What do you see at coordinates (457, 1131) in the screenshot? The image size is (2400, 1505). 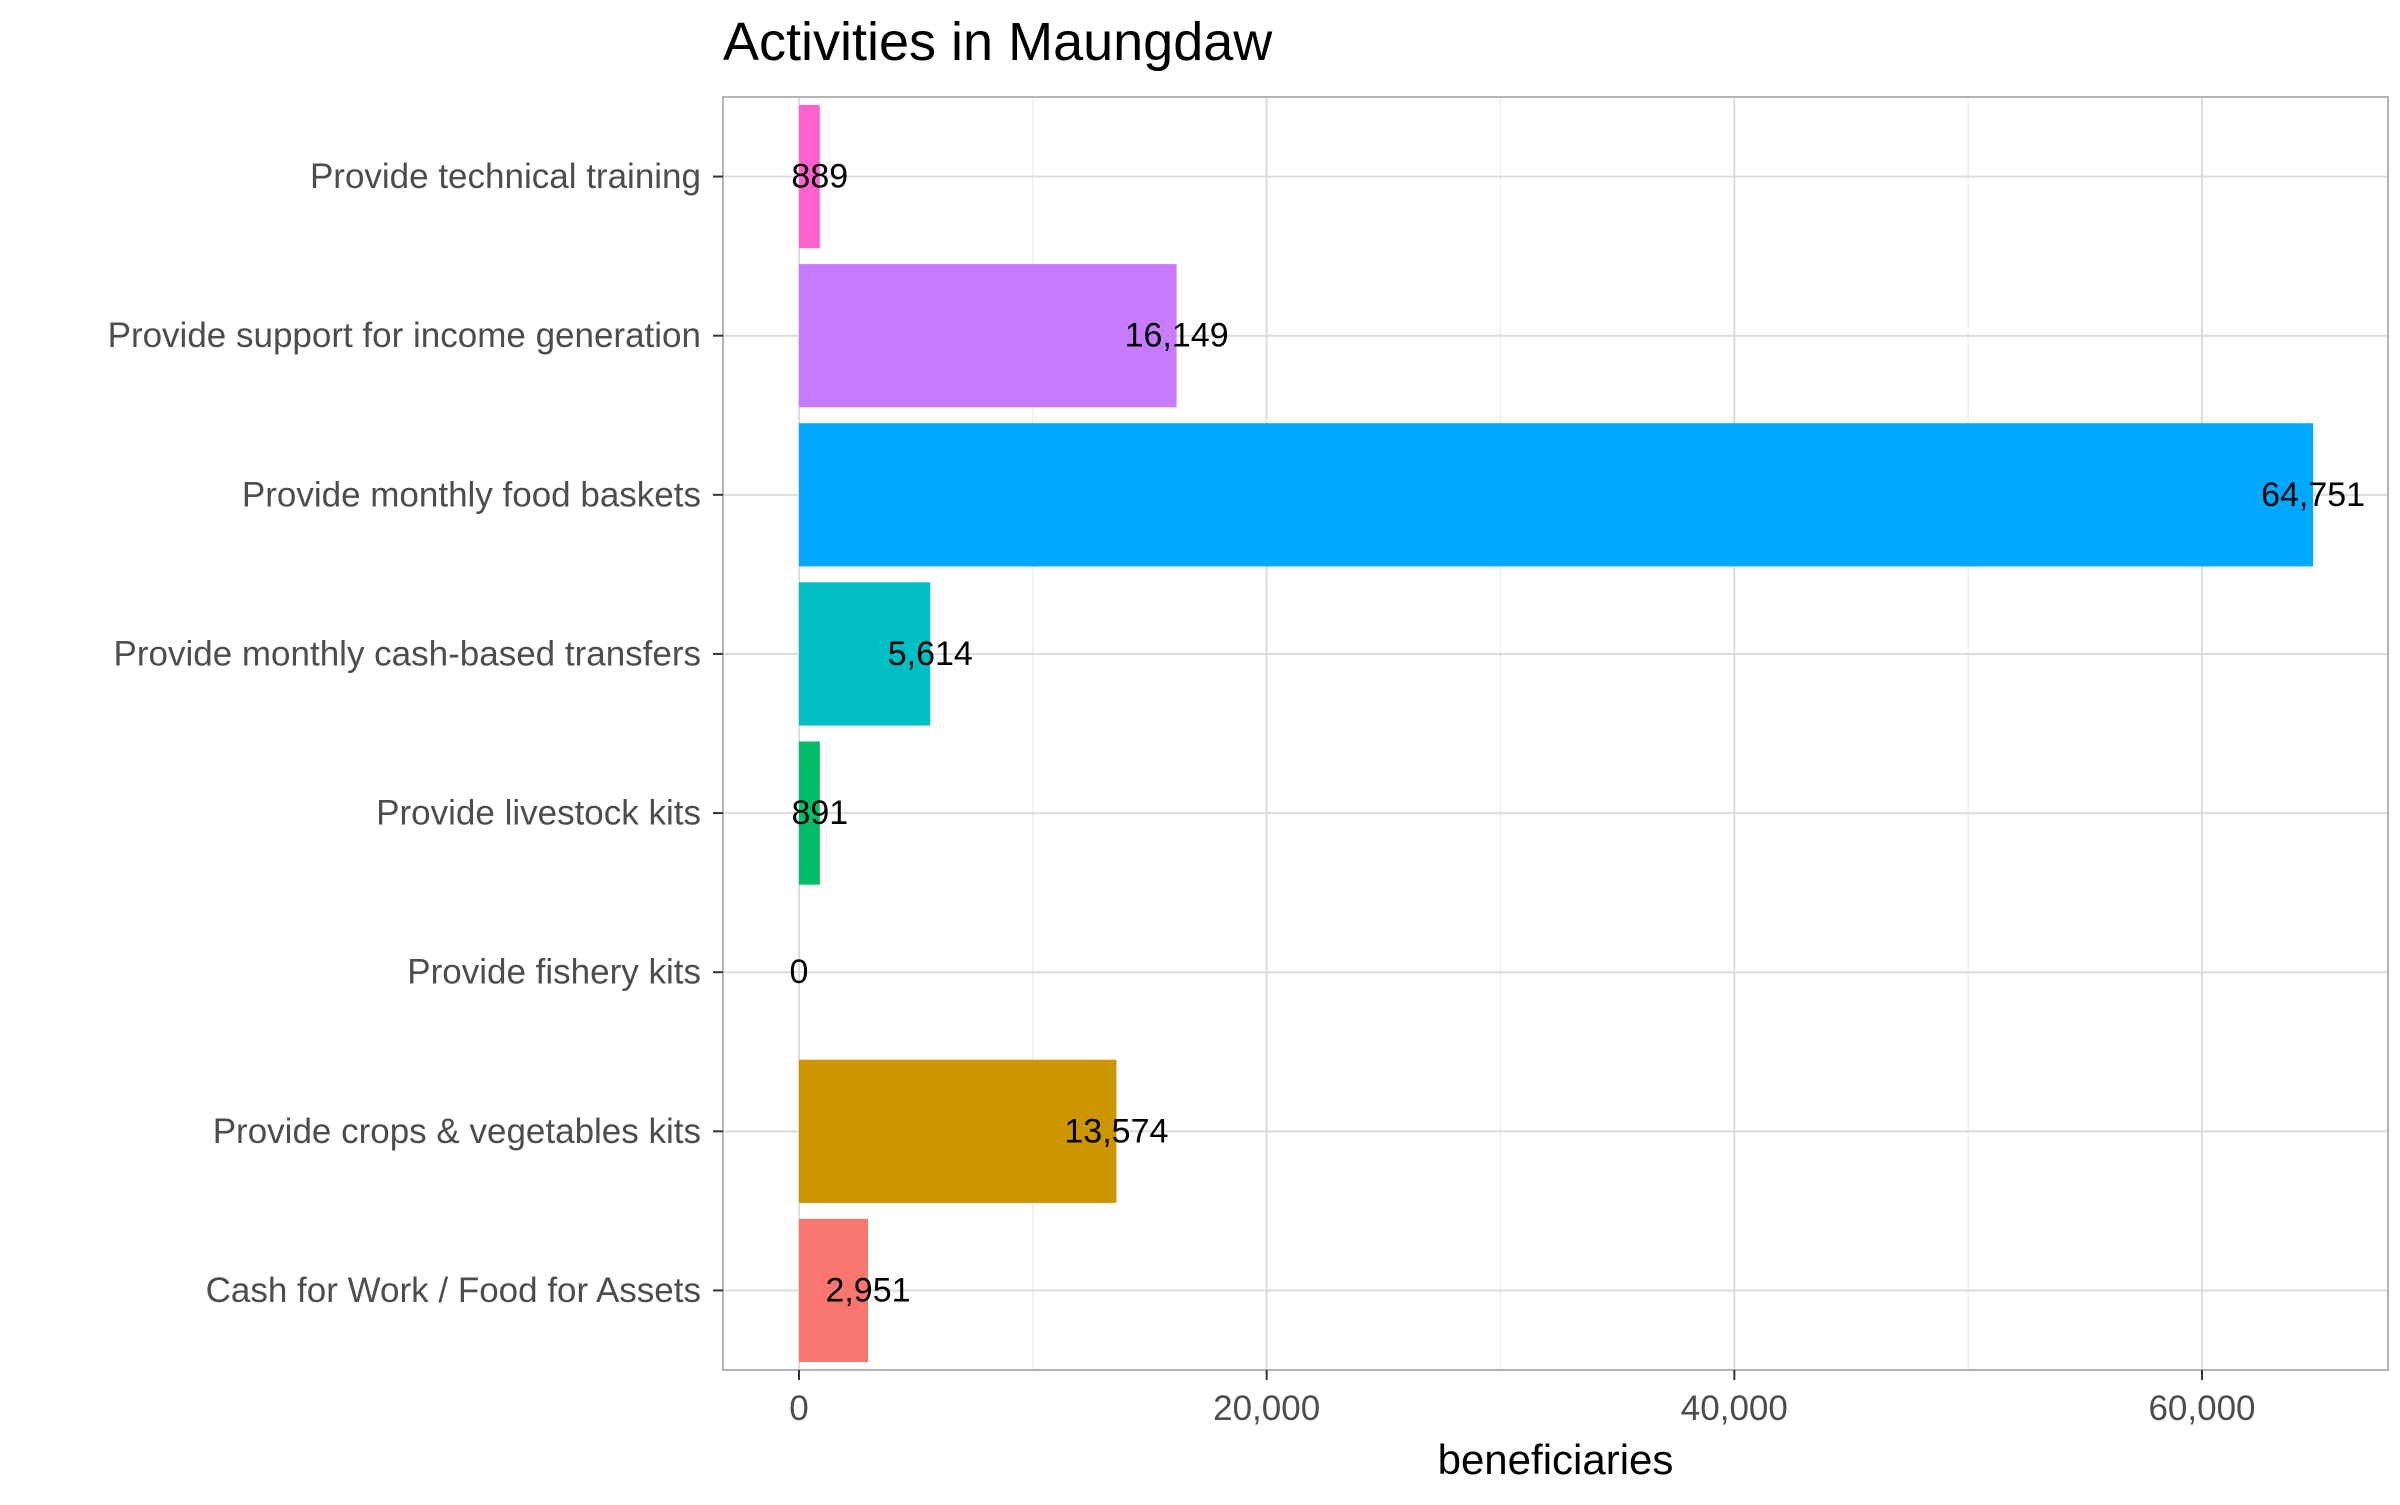 I see `y-tick-label: Provide crops & vegetables kits` at bounding box center [457, 1131].